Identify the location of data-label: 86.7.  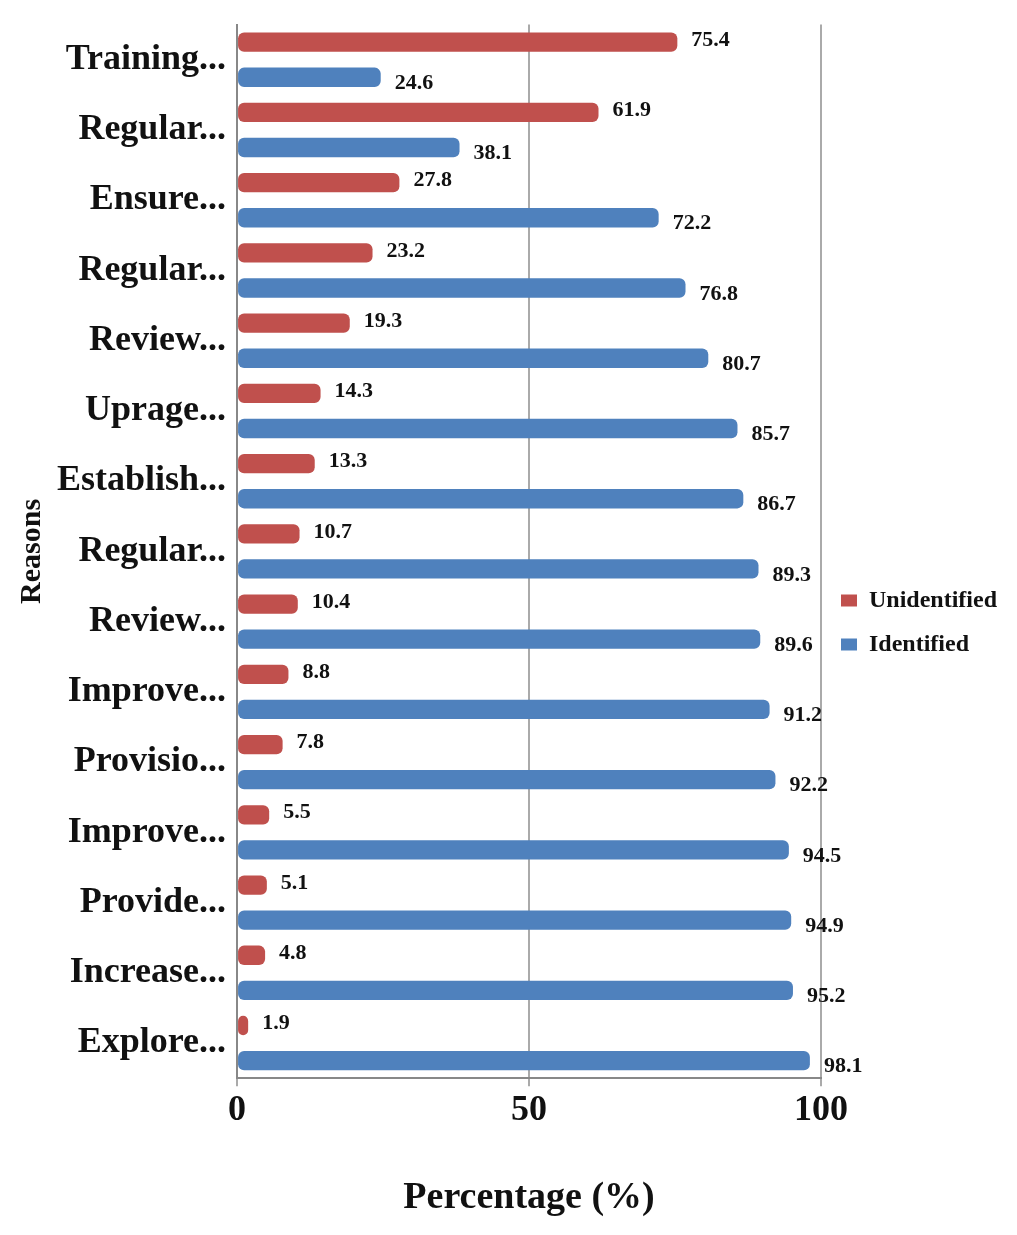
(776, 503).